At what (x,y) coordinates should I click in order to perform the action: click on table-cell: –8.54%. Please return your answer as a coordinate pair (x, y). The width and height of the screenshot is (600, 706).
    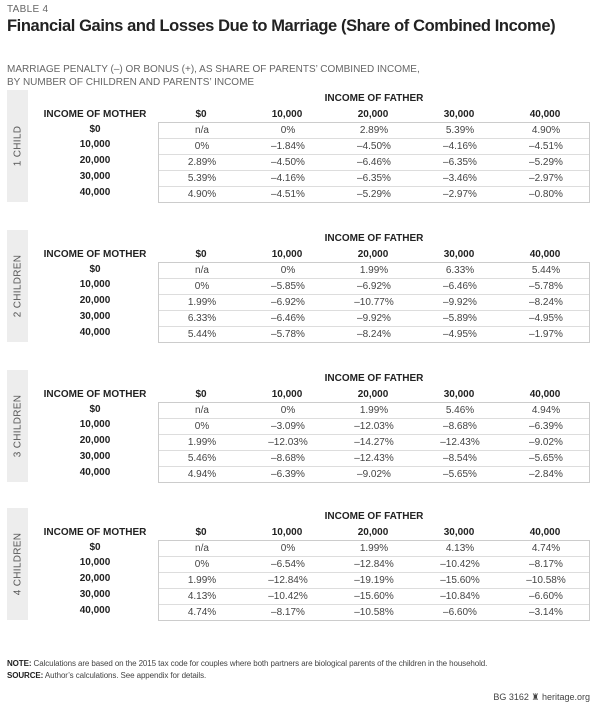
    Looking at the image, I should click on (460, 458).